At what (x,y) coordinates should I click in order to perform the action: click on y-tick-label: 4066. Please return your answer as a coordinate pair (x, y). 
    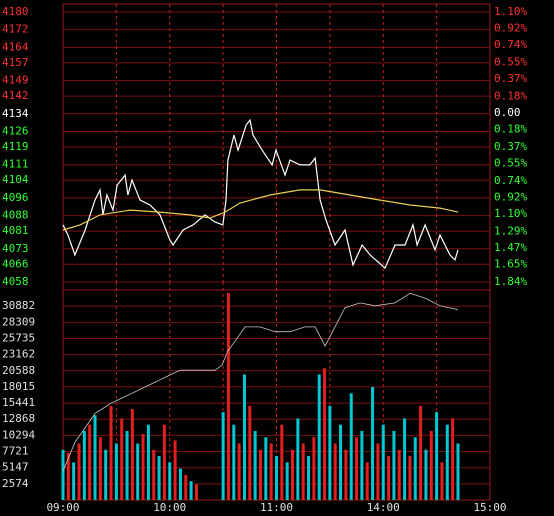
    Looking at the image, I should click on (15, 263).